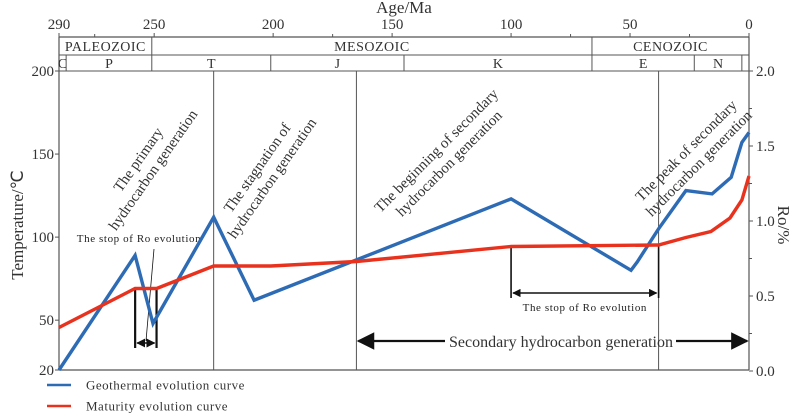 The height and width of the screenshot is (416, 801). What do you see at coordinates (449, 163) in the screenshot?
I see `annotation-line-2: hydrocarbon generation` at bounding box center [449, 163].